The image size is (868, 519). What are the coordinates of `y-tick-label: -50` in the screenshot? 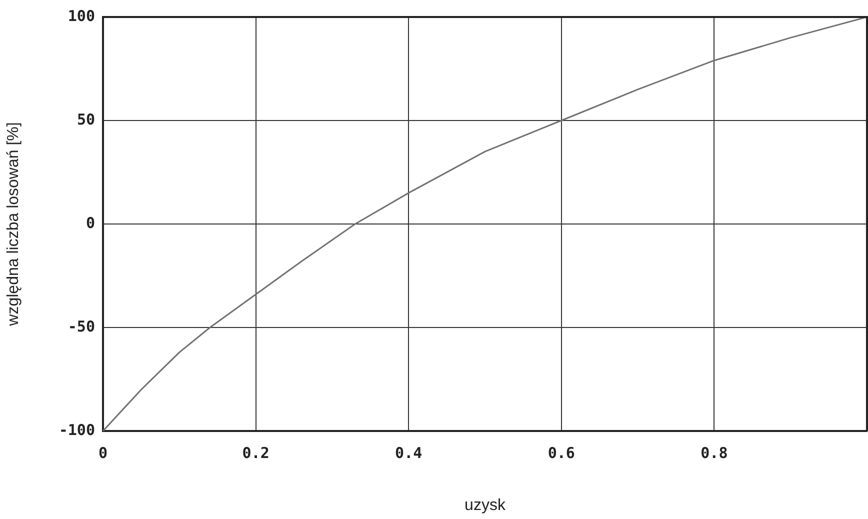 It's located at (81, 326).